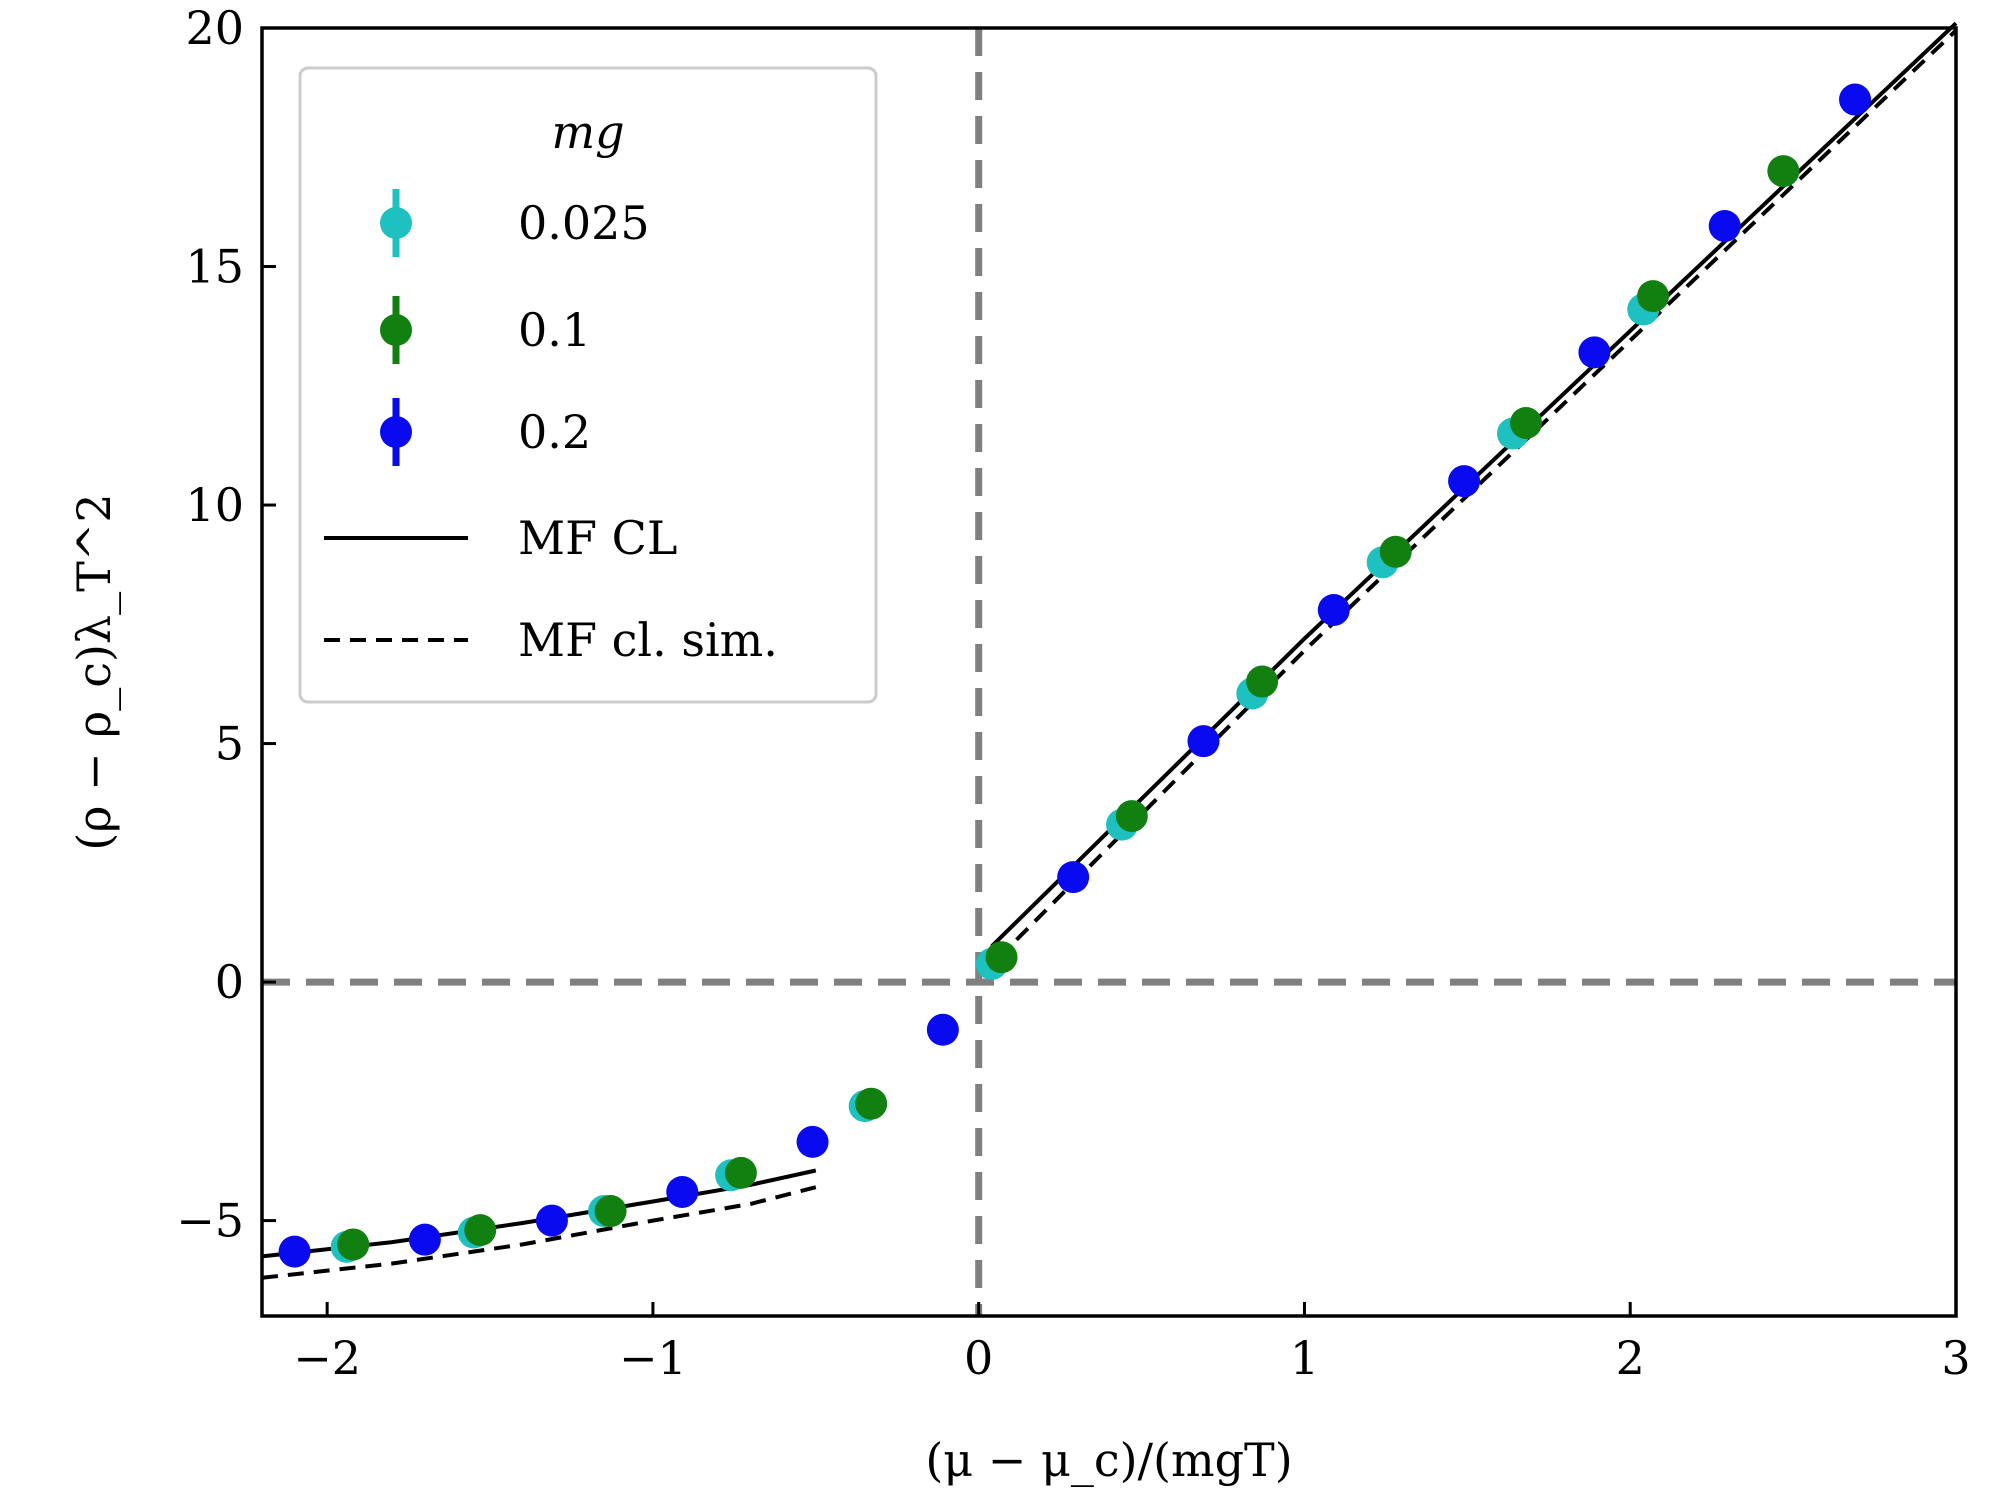 This screenshot has height=1500, width=2000. What do you see at coordinates (554, 330) in the screenshot?
I see `legend-label: 0.1` at bounding box center [554, 330].